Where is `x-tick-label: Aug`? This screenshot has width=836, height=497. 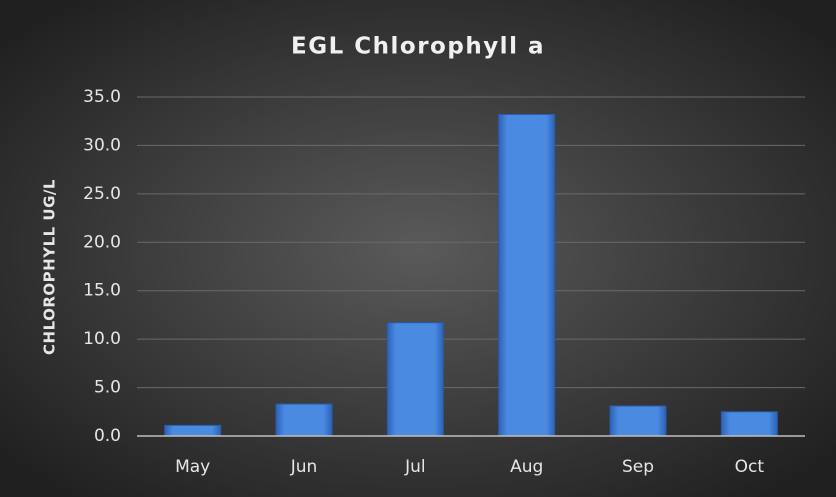 x-tick-label: Aug is located at coordinates (526, 467).